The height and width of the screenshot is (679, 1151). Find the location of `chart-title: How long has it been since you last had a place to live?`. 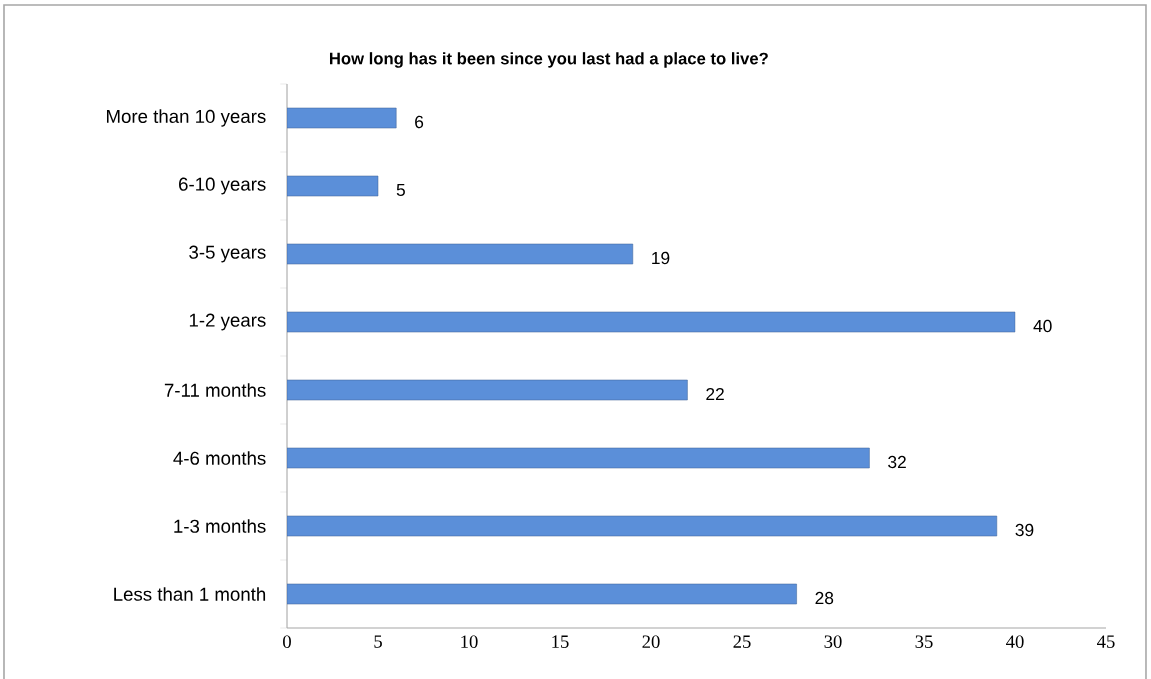

chart-title: How long has it been since you last had a place to live? is located at coordinates (548, 60).